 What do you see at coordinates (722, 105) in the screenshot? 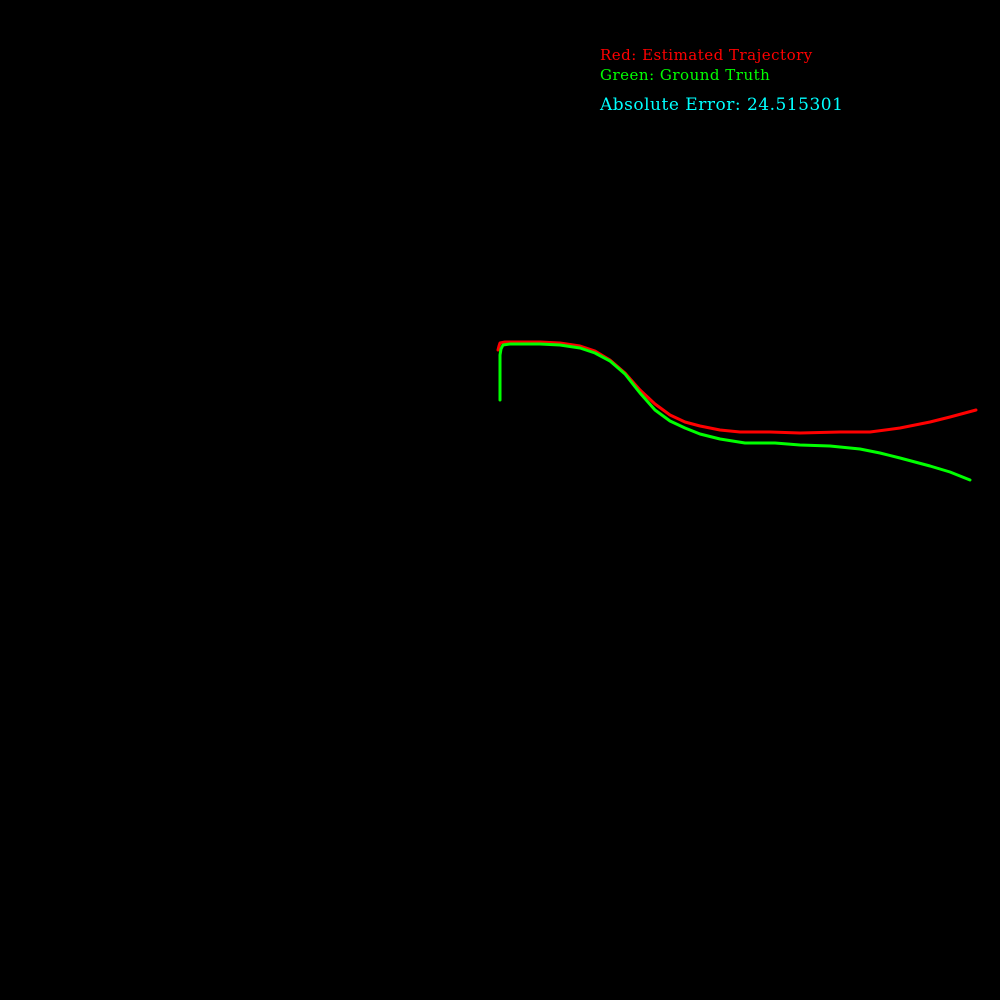
I see `absolute-error-label: Absolute Error: 24.515301` at bounding box center [722, 105].